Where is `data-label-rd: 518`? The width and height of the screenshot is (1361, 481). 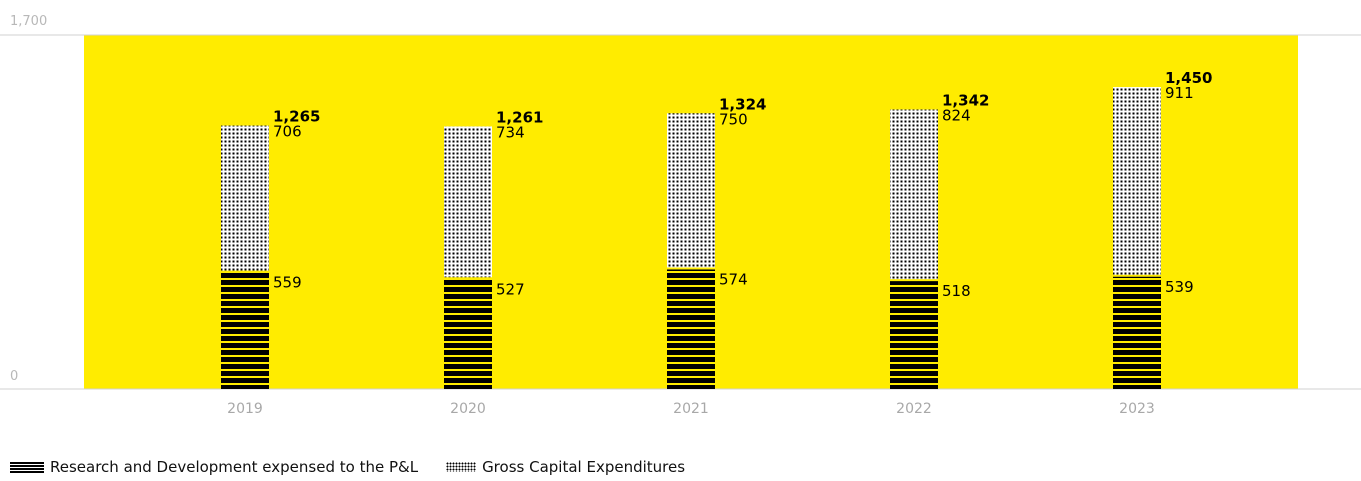
data-label-rd: 518 is located at coordinates (956, 291).